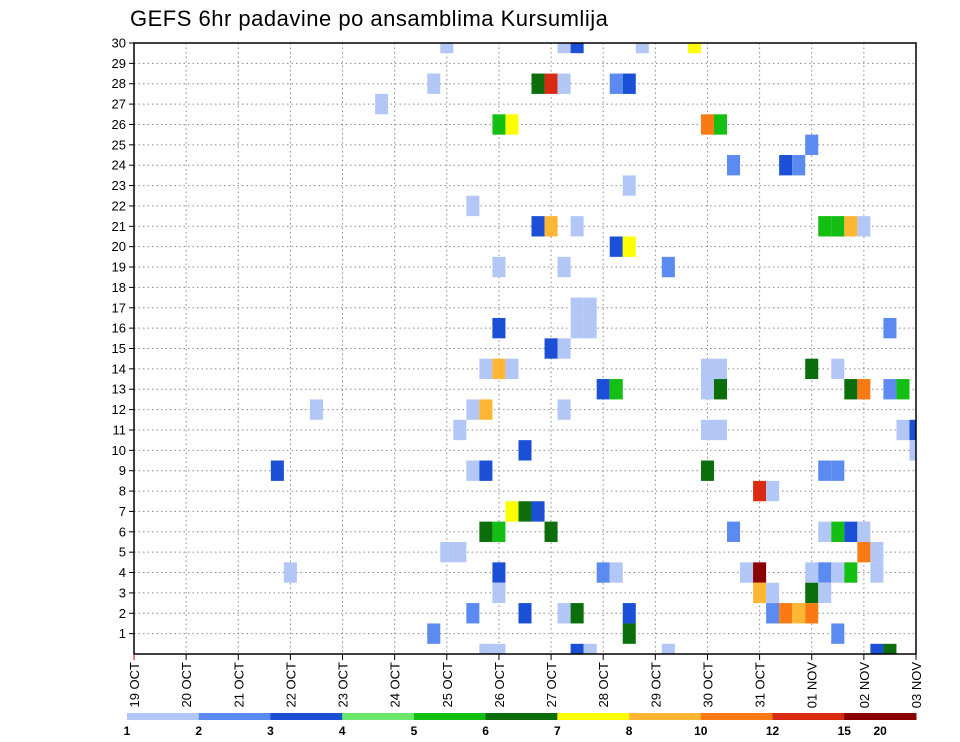 This screenshot has width=960, height=742. I want to click on y-tick-label: 2, so click(122, 613).